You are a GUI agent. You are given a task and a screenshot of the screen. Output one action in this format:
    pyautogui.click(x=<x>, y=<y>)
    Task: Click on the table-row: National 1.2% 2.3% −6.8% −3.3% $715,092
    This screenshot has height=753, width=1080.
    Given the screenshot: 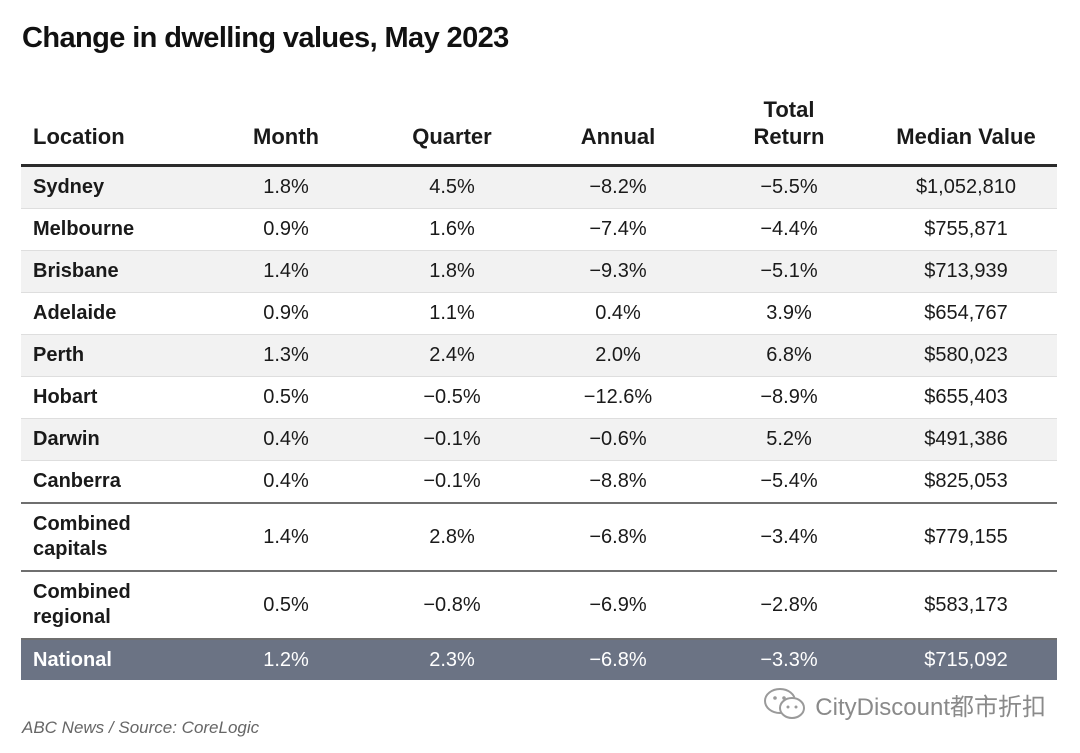 What is the action you would take?
    pyautogui.click(x=539, y=659)
    